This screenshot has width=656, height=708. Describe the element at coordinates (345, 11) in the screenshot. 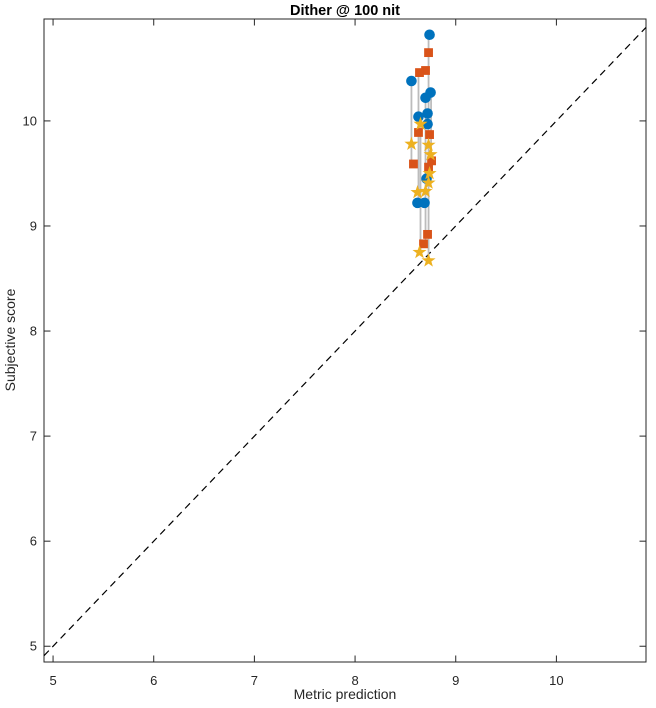

I see `chart-title: Dither @ 100 nit` at that location.